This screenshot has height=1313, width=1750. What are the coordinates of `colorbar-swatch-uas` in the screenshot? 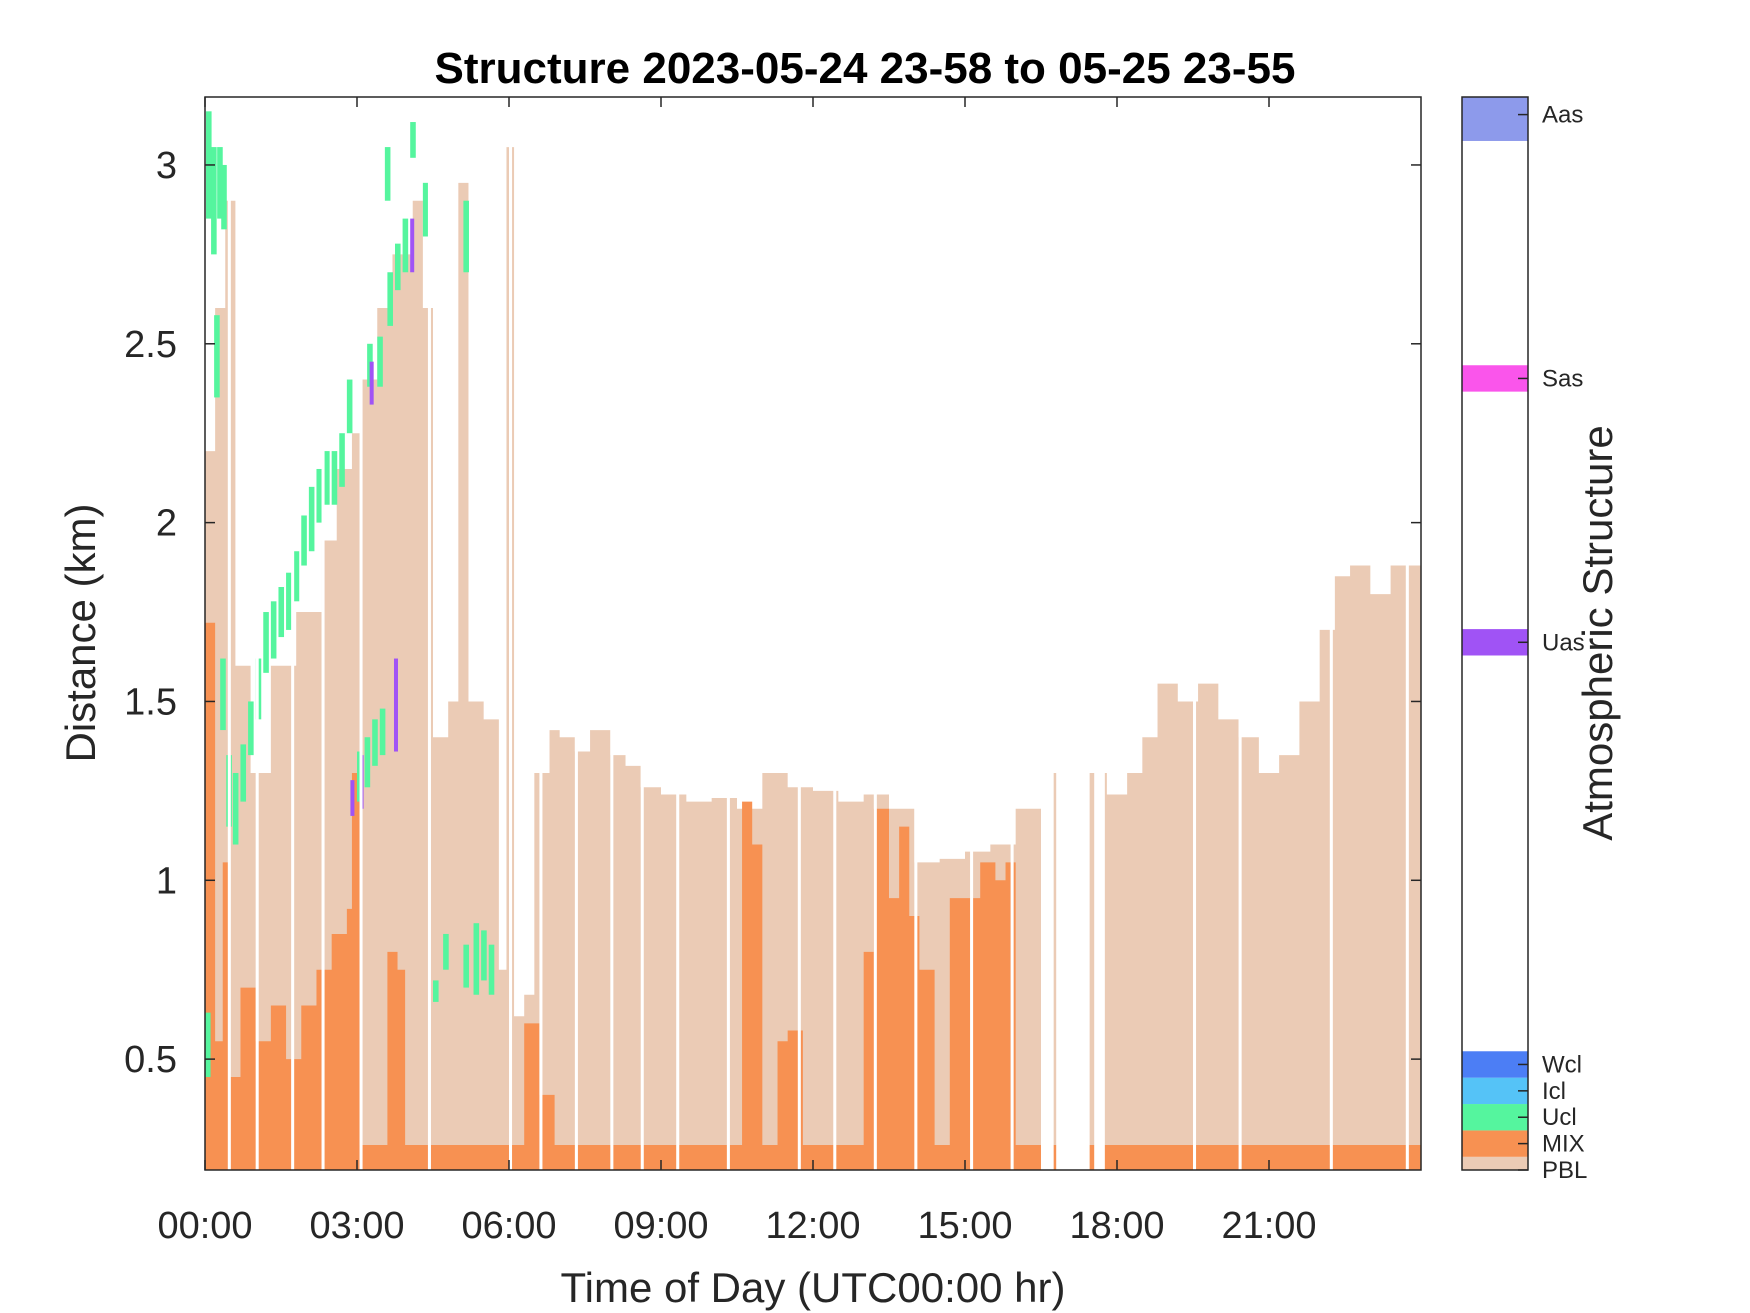 It's located at (1495, 642).